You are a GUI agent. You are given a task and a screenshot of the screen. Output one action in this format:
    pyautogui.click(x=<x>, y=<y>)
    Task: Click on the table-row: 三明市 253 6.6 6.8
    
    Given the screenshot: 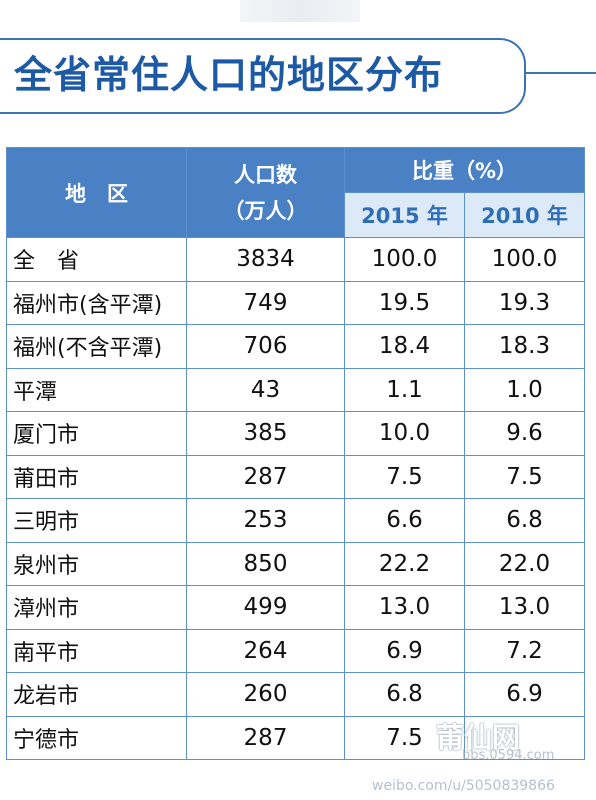 What is the action you would take?
    pyautogui.click(x=296, y=520)
    